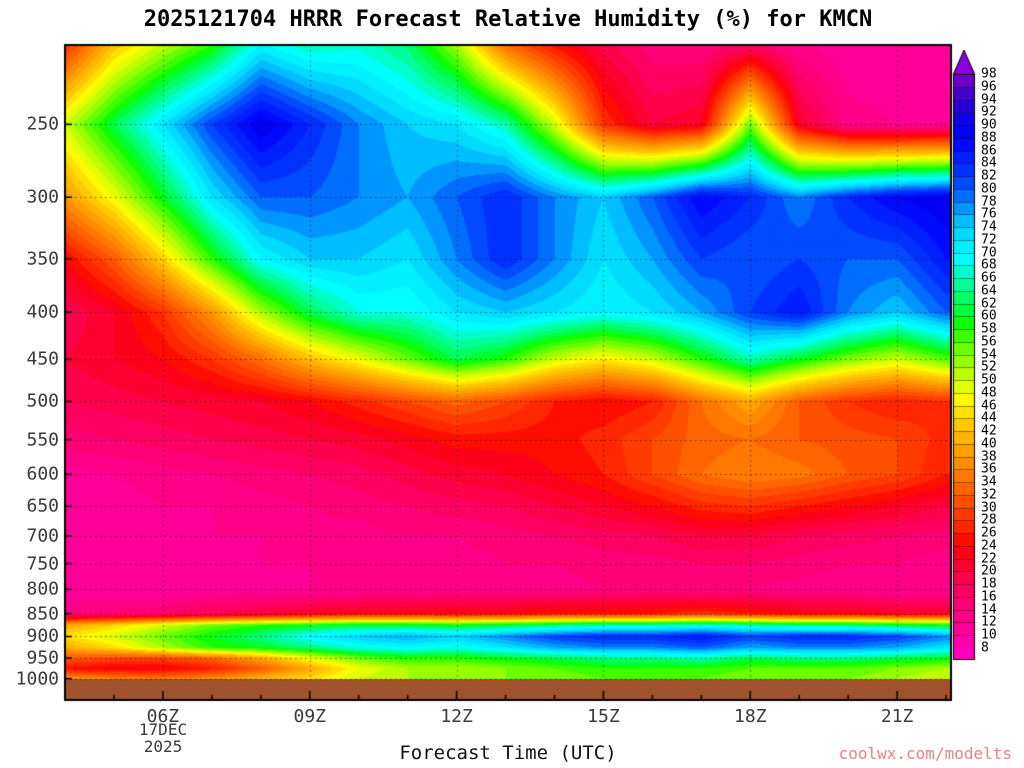 Image resolution: width=1024 pixels, height=768 pixels. I want to click on x-axis-tick-label: 09Z, so click(310, 716).